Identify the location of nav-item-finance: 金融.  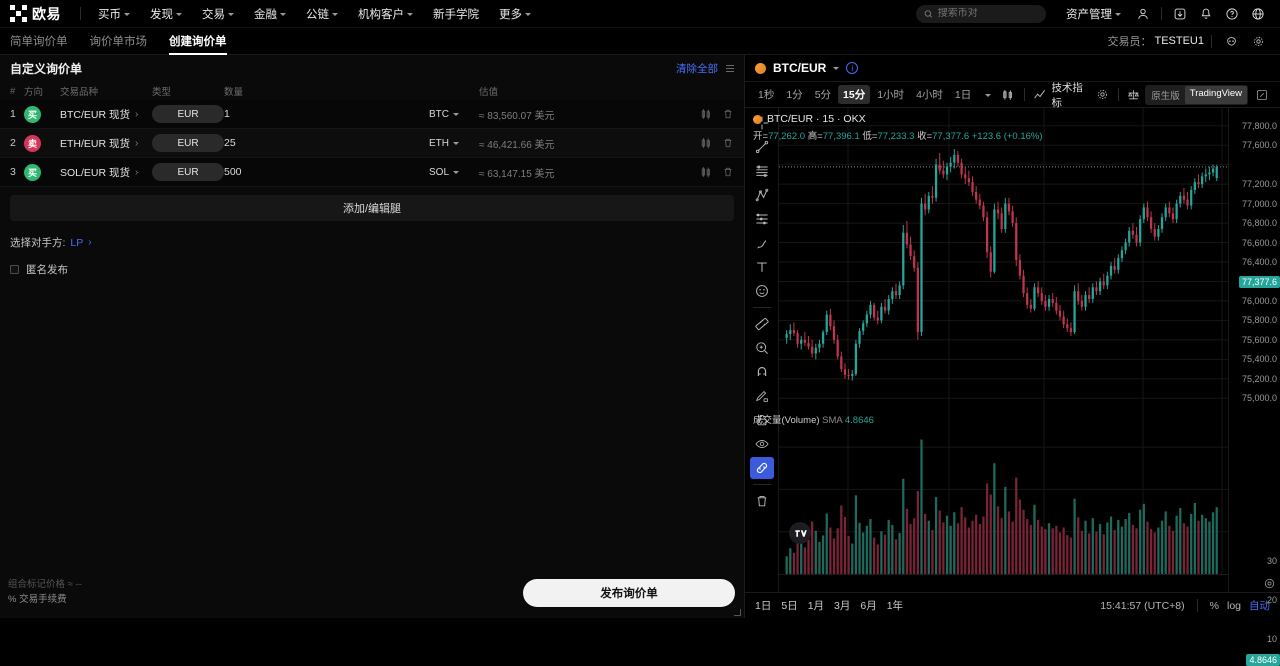
(270, 14).